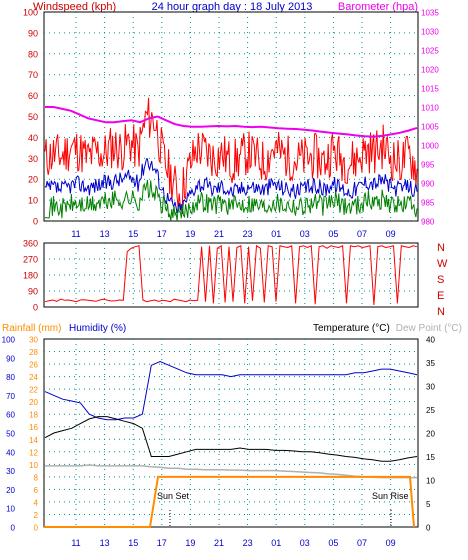 Image resolution: width=468 pixels, height=560 pixels. What do you see at coordinates (10, 396) in the screenshot?
I see `humidity-y-tick-label: 70` at bounding box center [10, 396].